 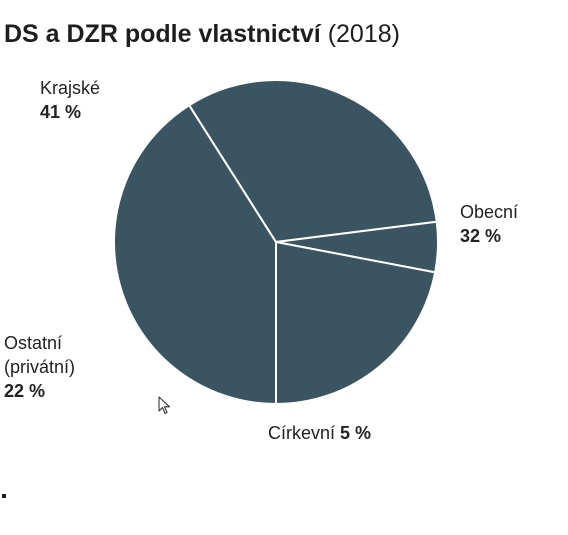 I want to click on slice-name-line2: (privátní), so click(x=40, y=367).